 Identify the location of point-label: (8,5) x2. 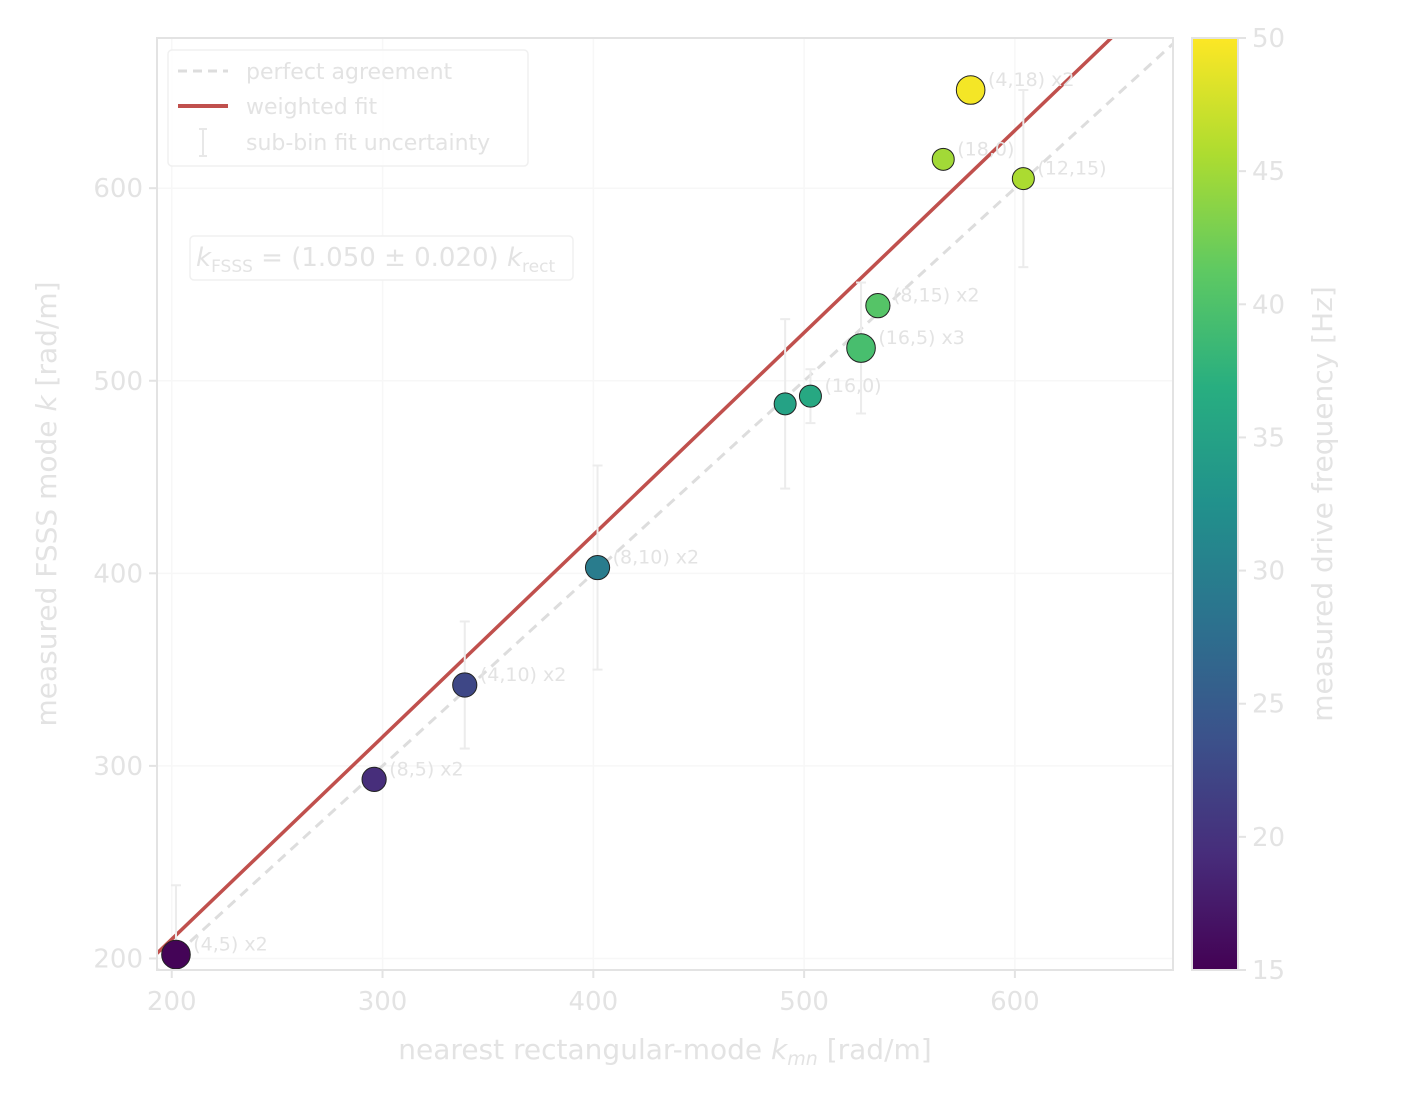
(426, 769).